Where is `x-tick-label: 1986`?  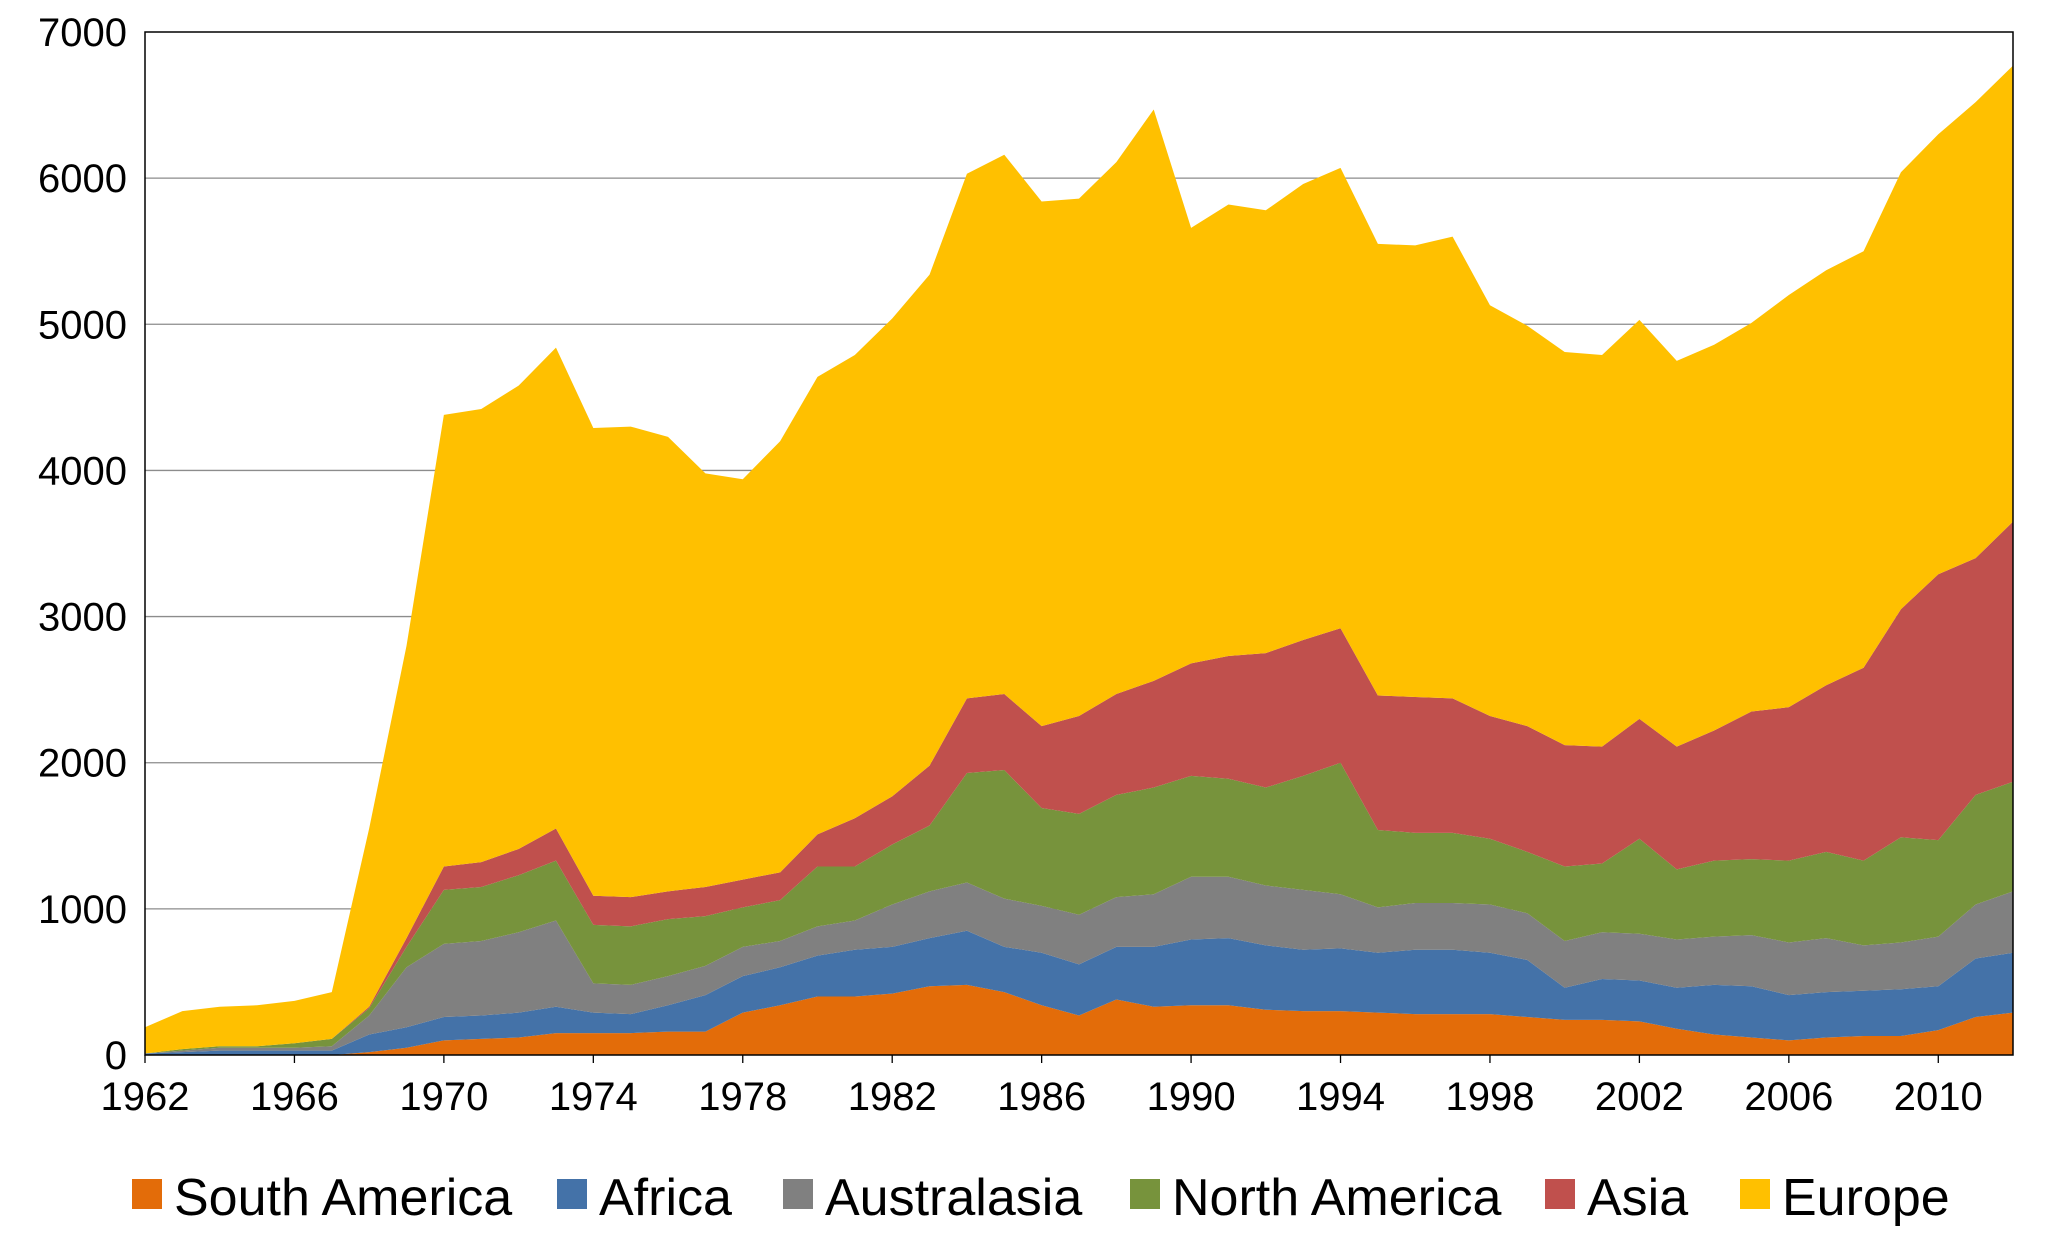
x-tick-label: 1986 is located at coordinates (1041, 1097).